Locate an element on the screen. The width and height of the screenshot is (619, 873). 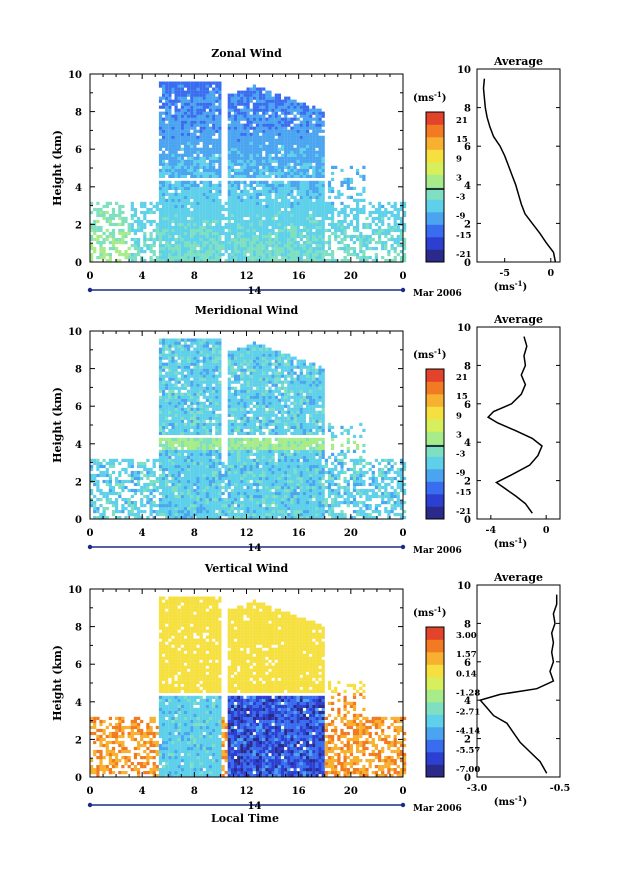
colorbar-swatch is located at coordinates (435, 243).